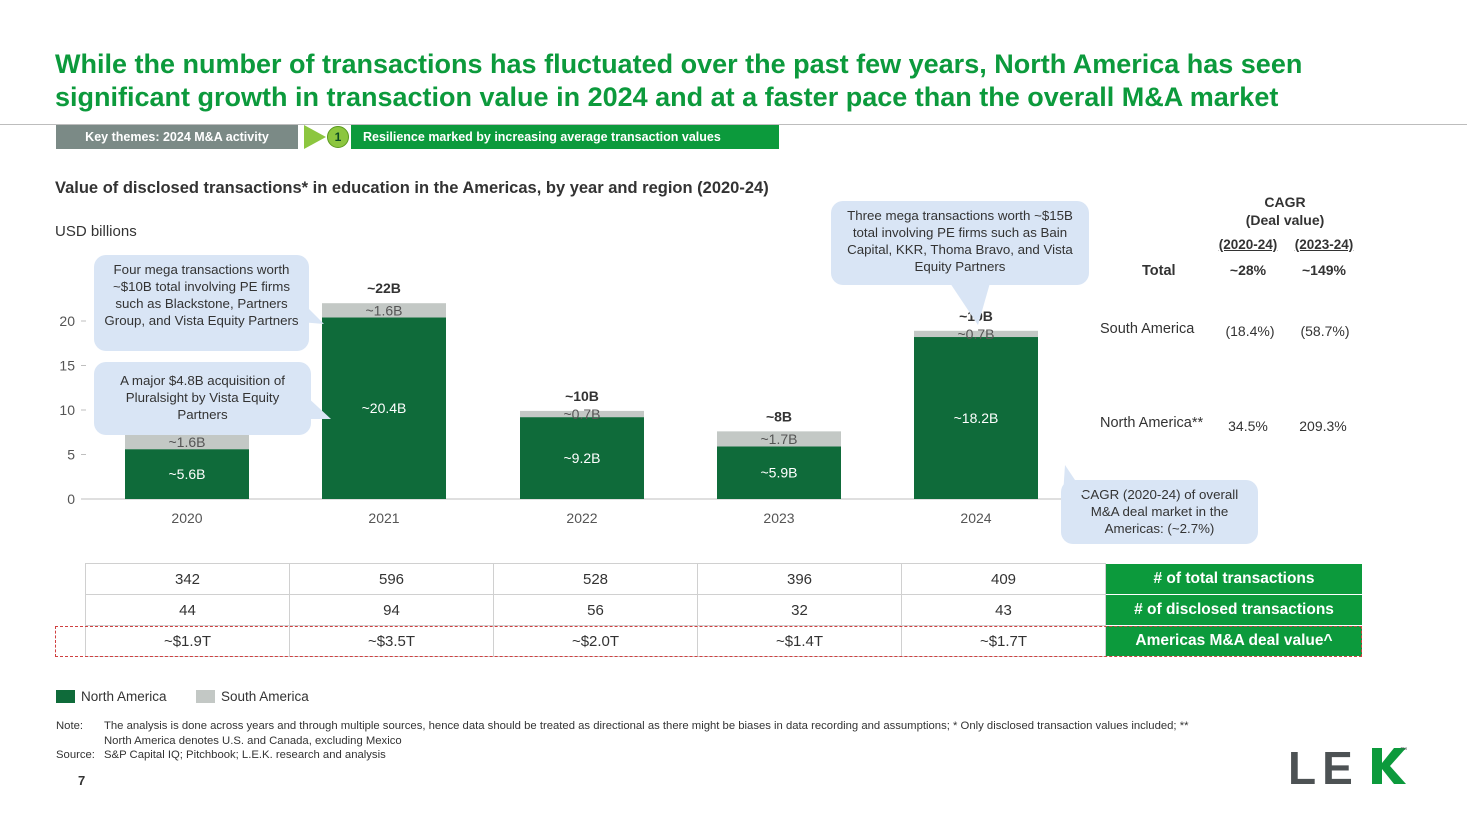  What do you see at coordinates (187, 641) in the screenshot?
I see `table-cell: ~$1.9T` at bounding box center [187, 641].